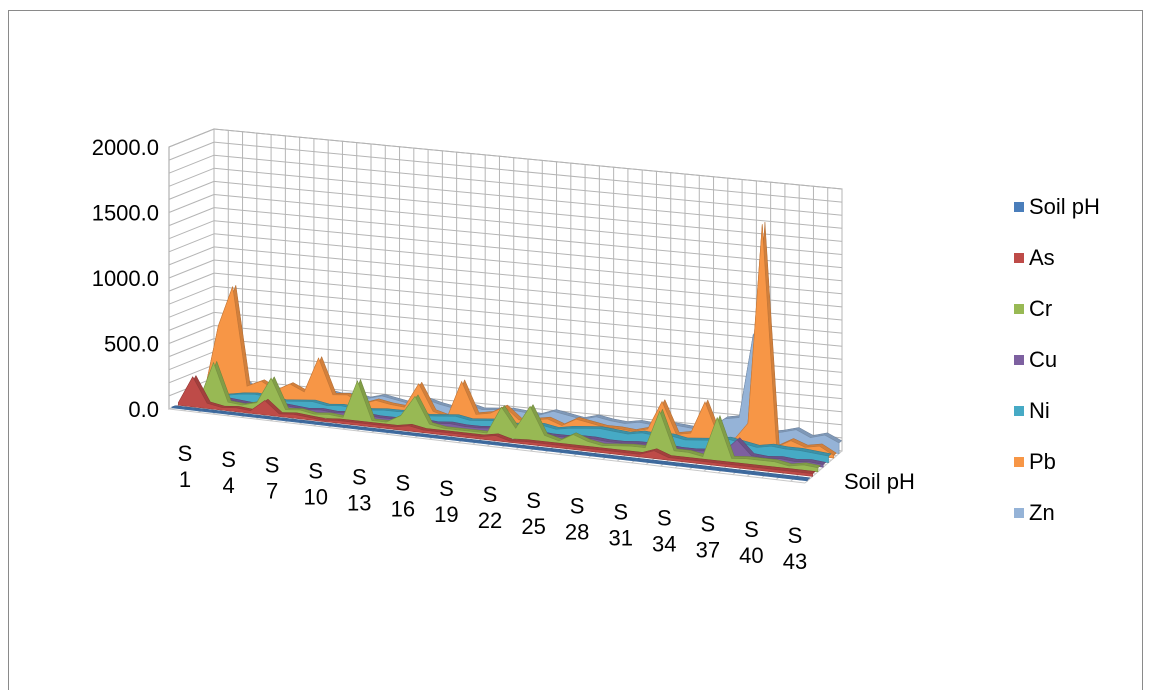  I want to click on x-tick-label: S10, so click(315, 484).